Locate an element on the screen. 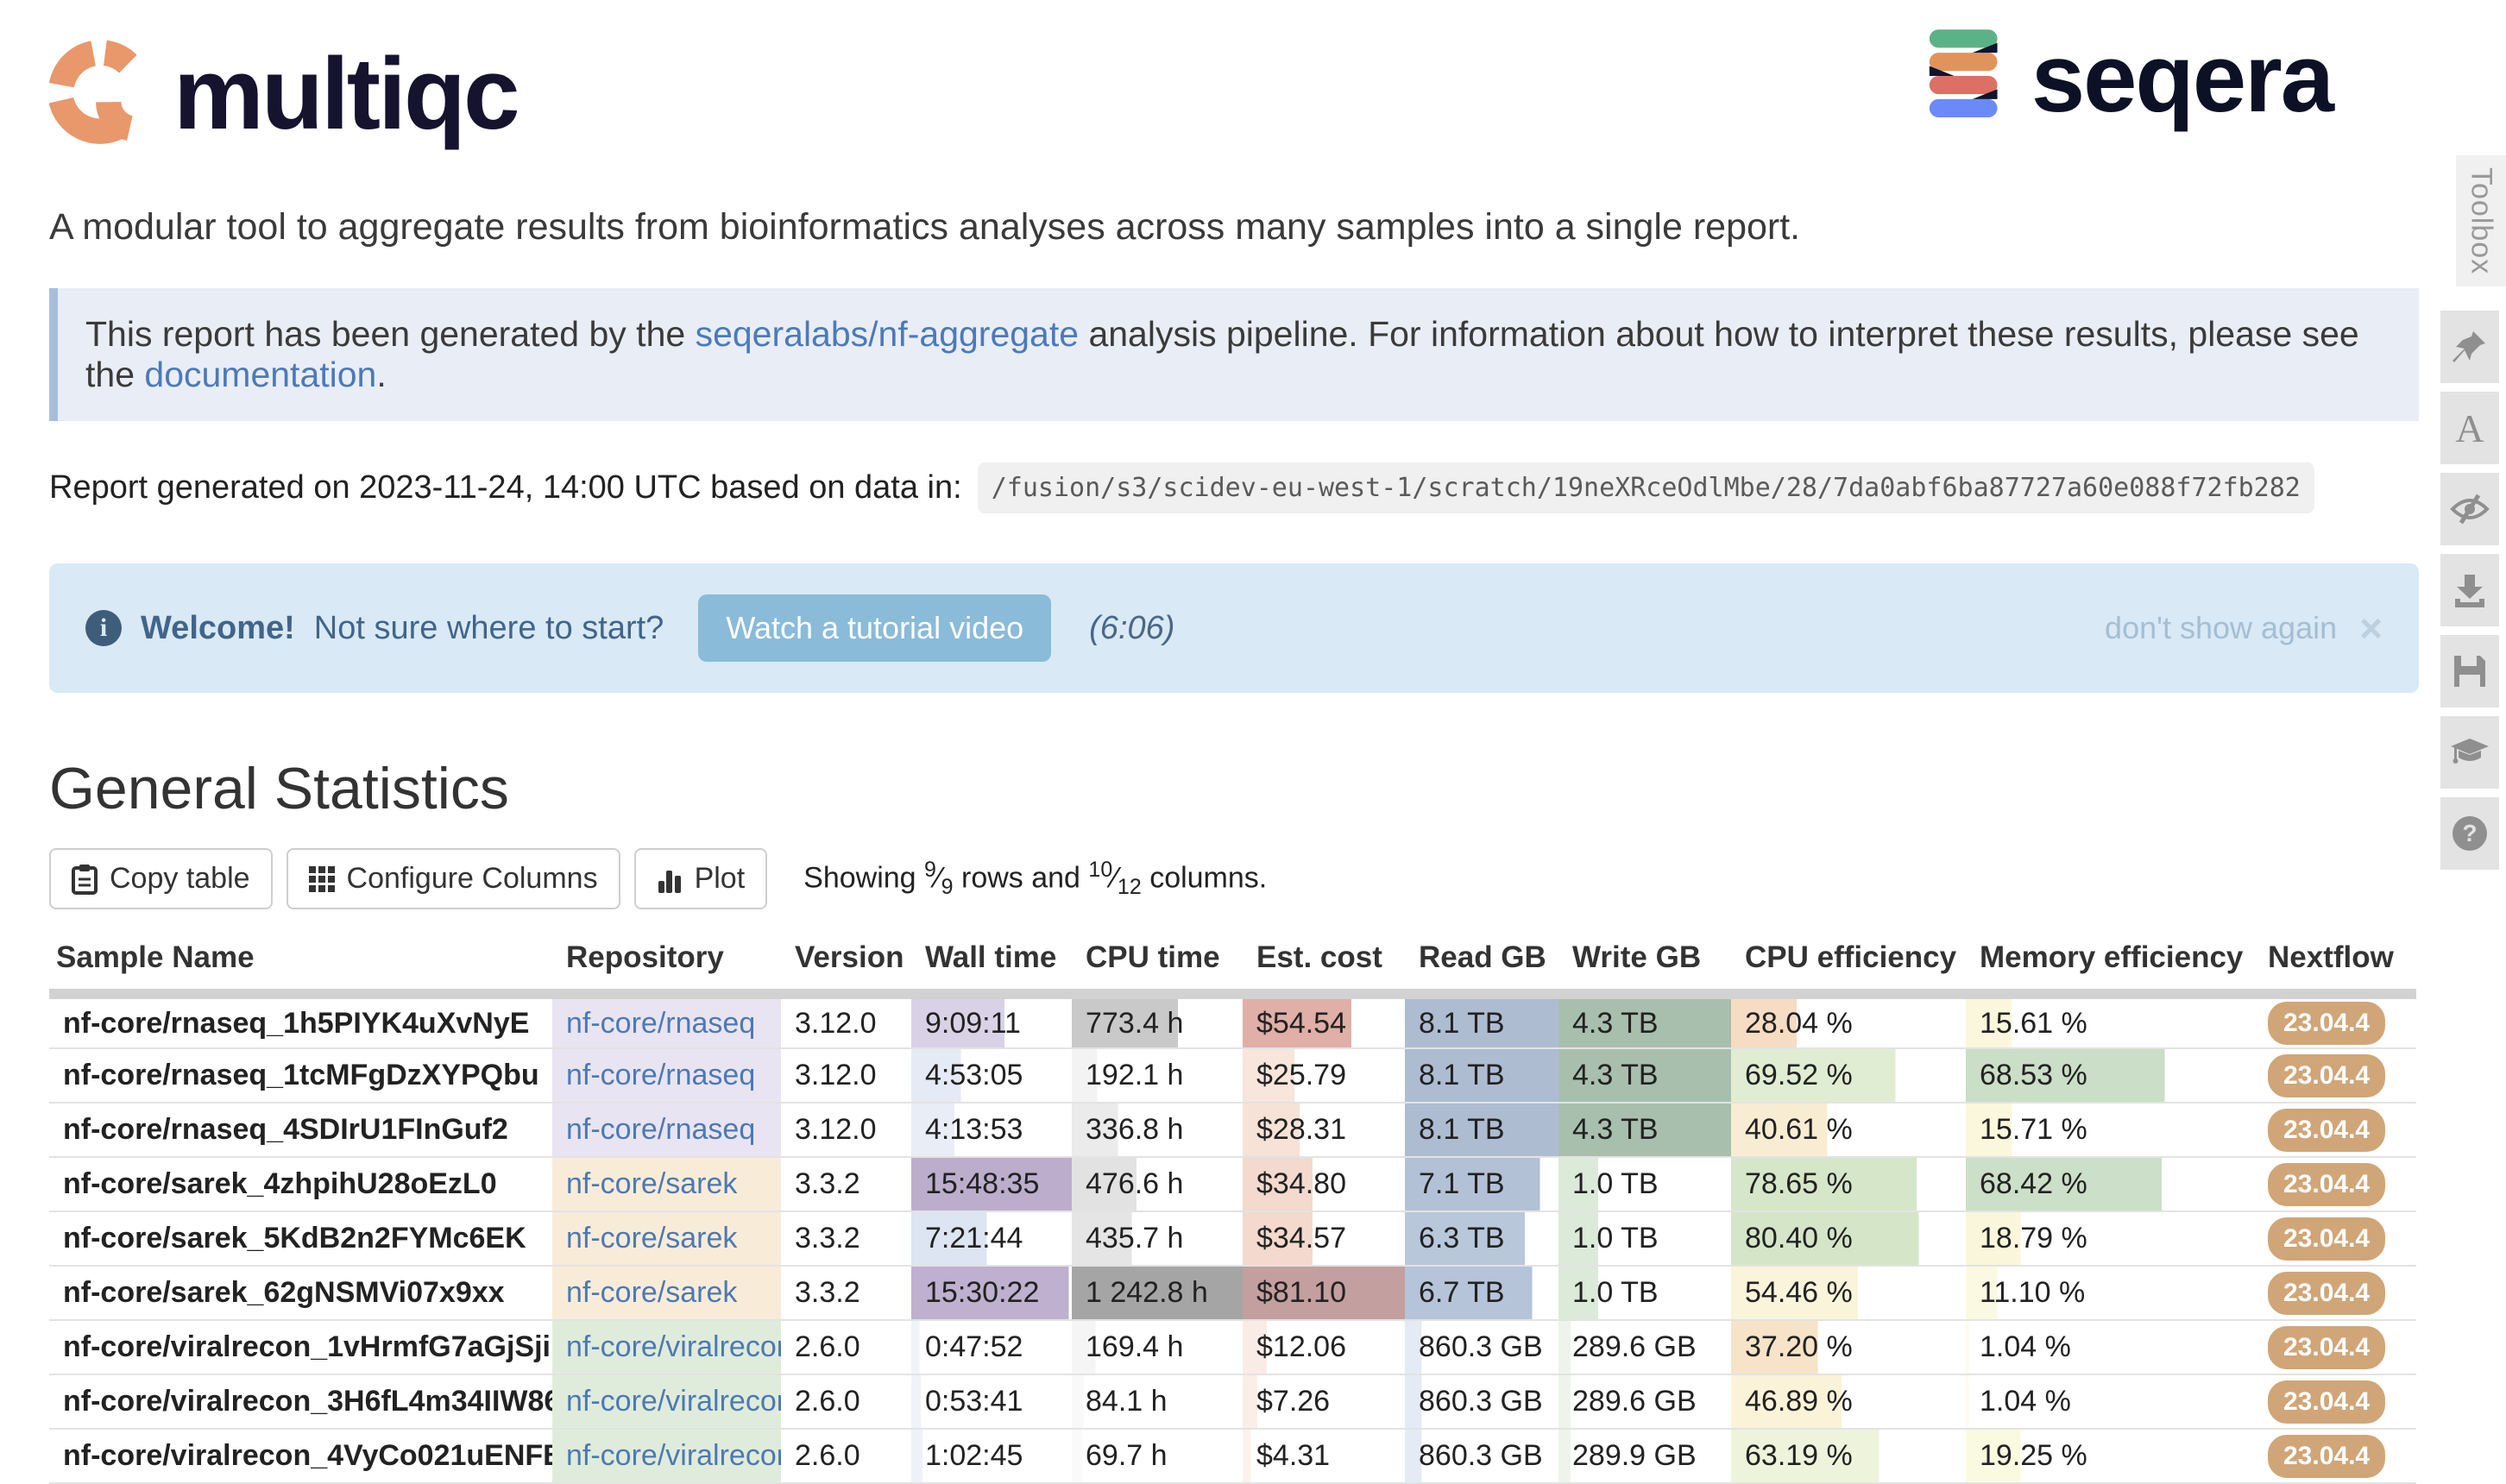 This screenshot has height=1484, width=2506. tutorial-duration: (6:06) is located at coordinates (1132, 627).